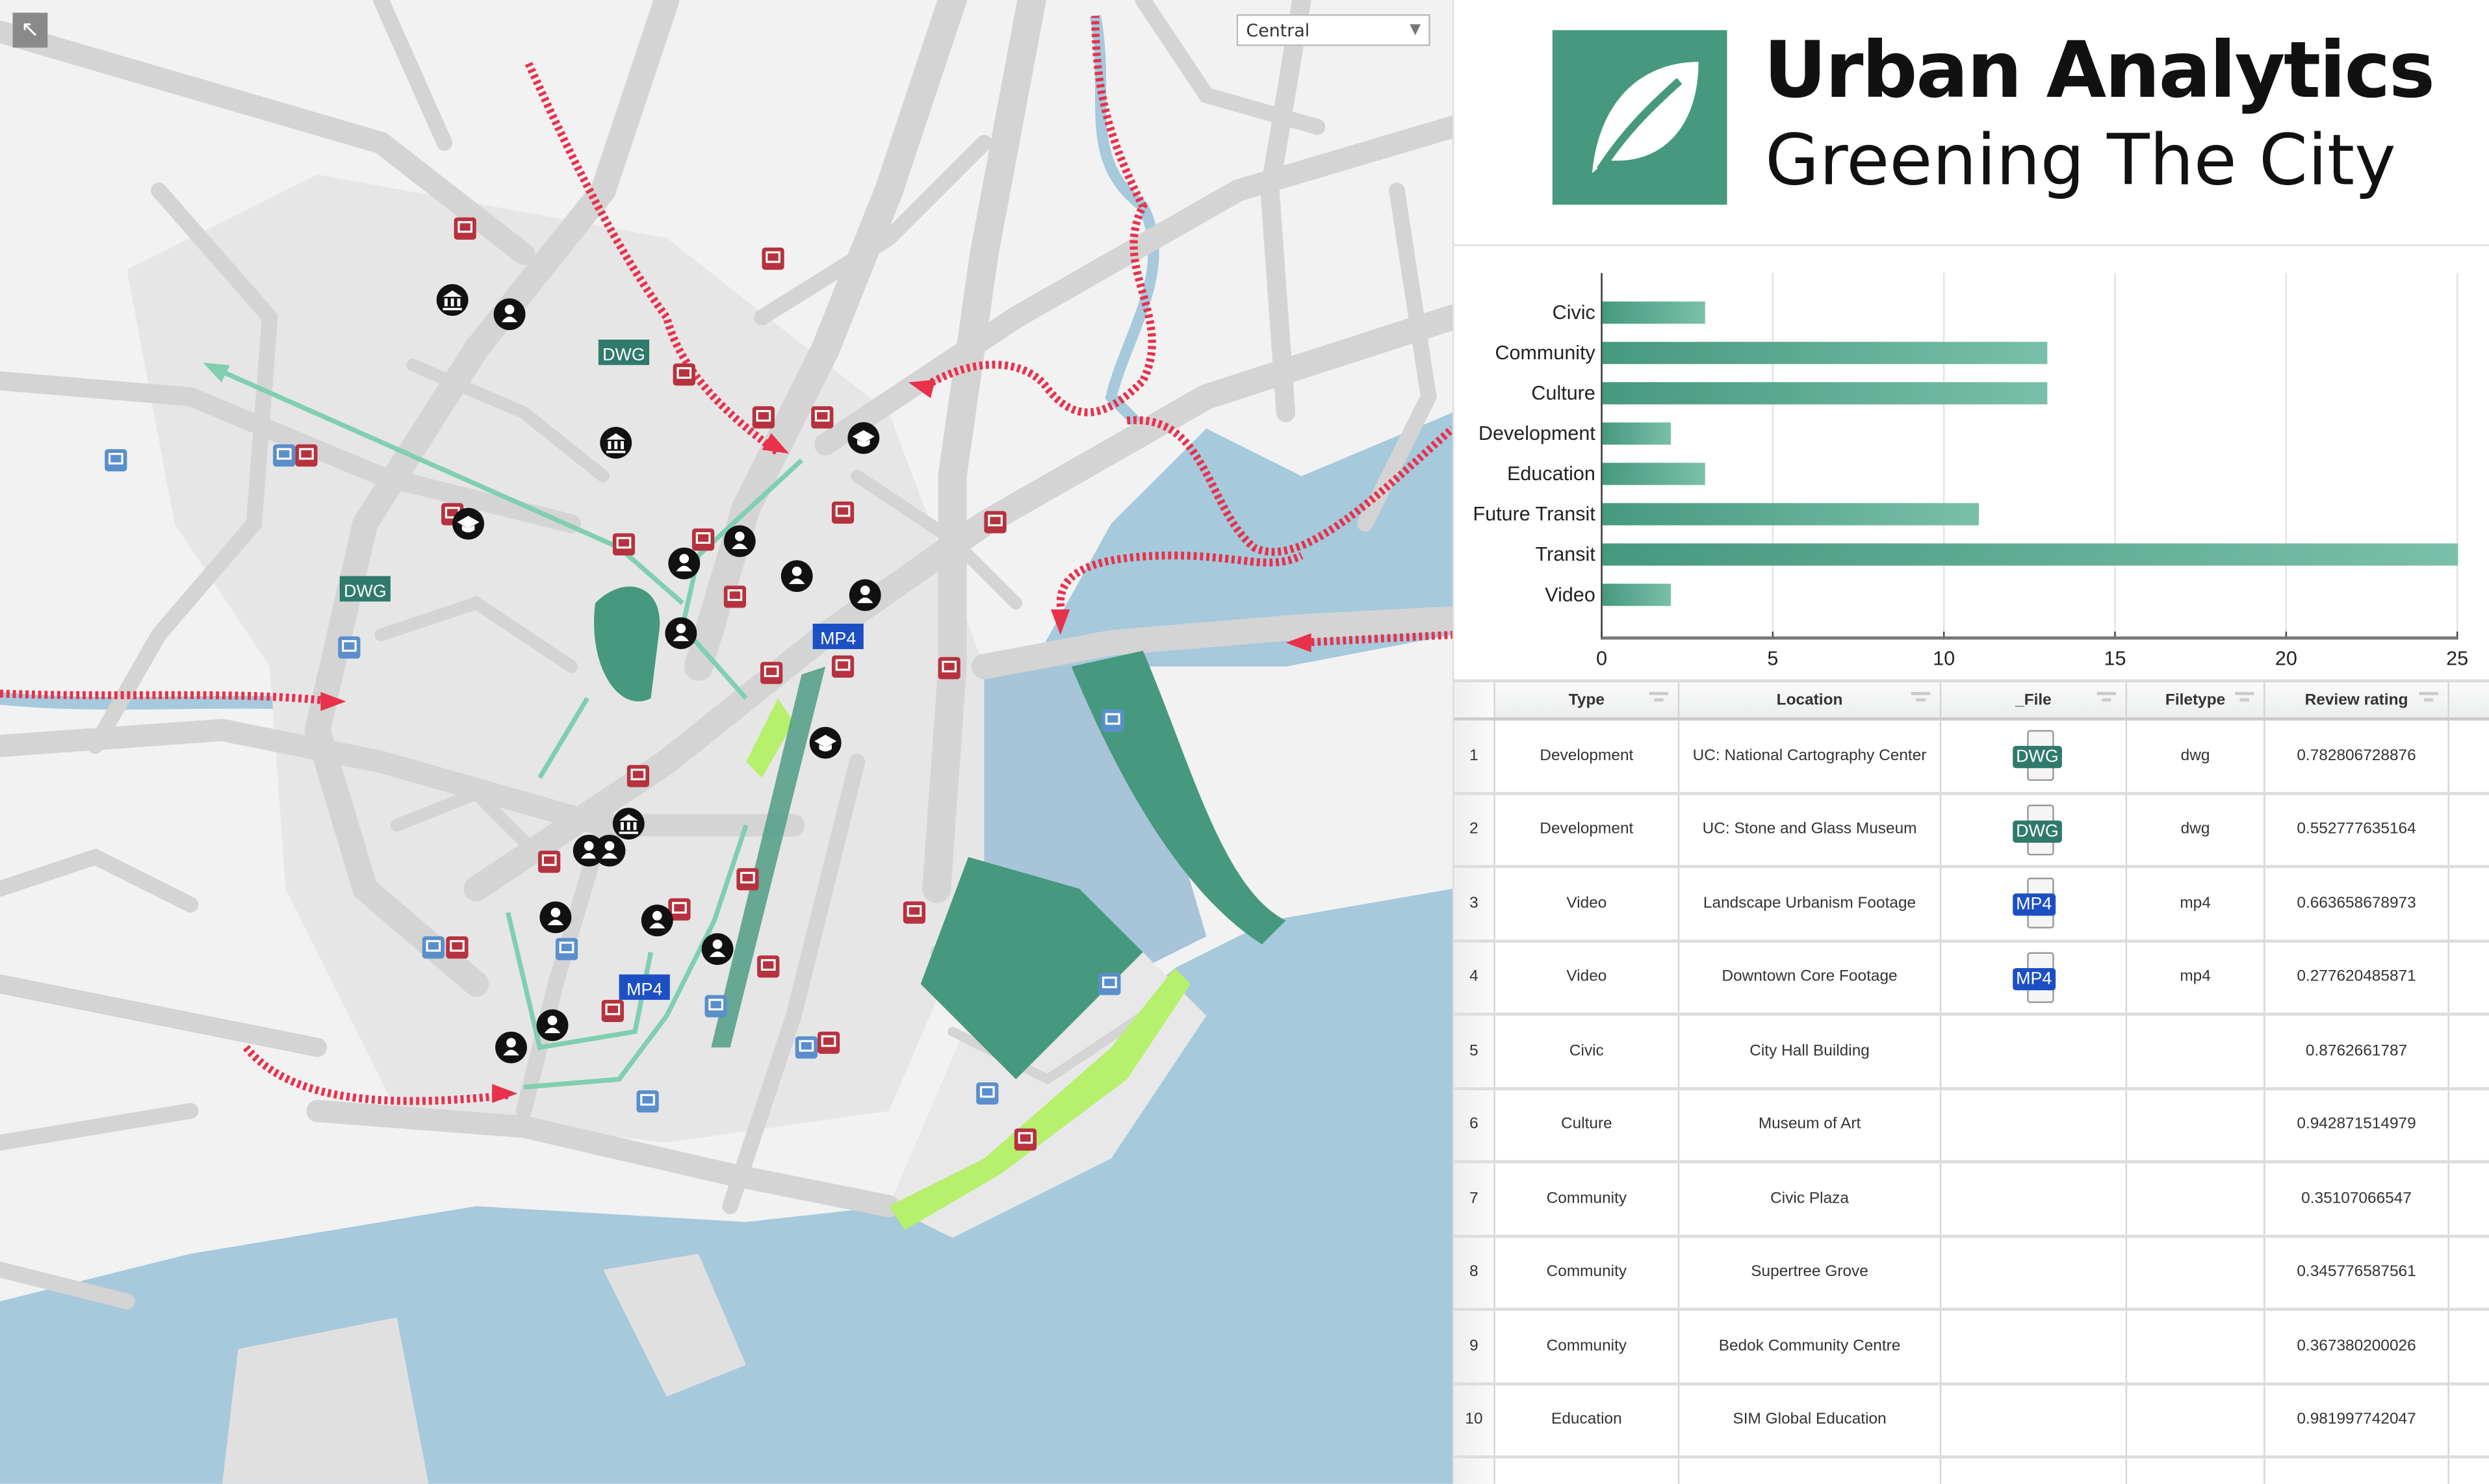  I want to click on table-row: 8 Community Supertree Grove 0.345776587561, so click(1971, 1274).